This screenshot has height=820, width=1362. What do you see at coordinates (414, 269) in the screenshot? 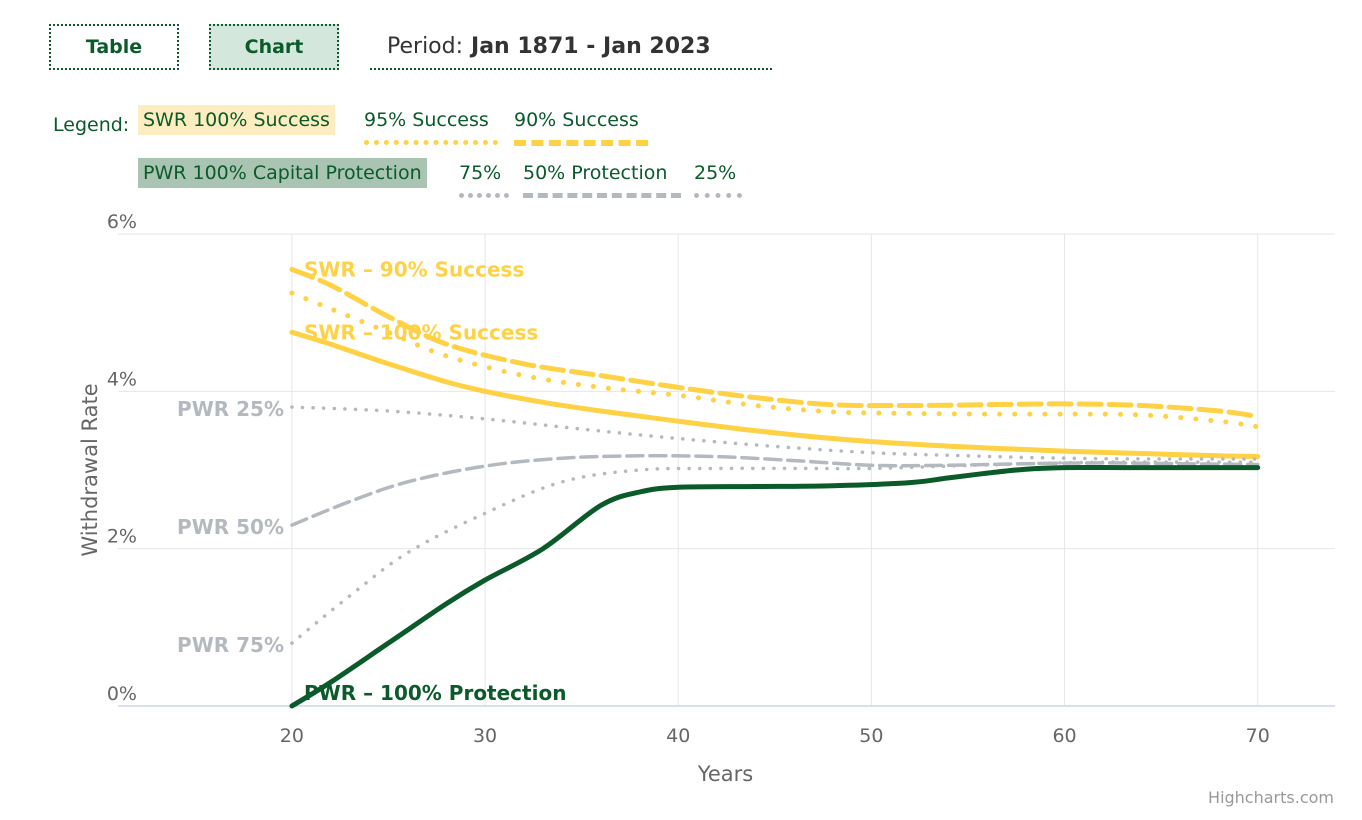
I see `series-label-swr90: SWR – 90% Success` at bounding box center [414, 269].